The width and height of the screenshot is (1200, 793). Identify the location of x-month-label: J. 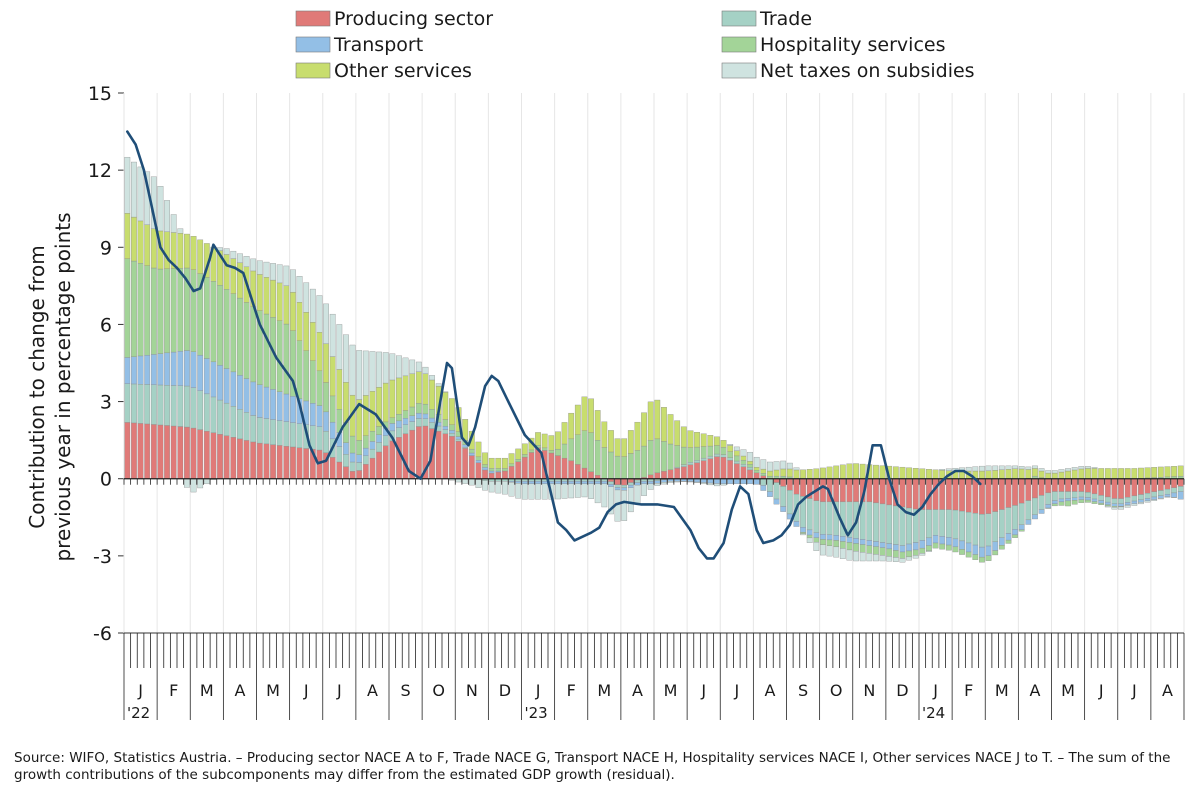
(935, 690).